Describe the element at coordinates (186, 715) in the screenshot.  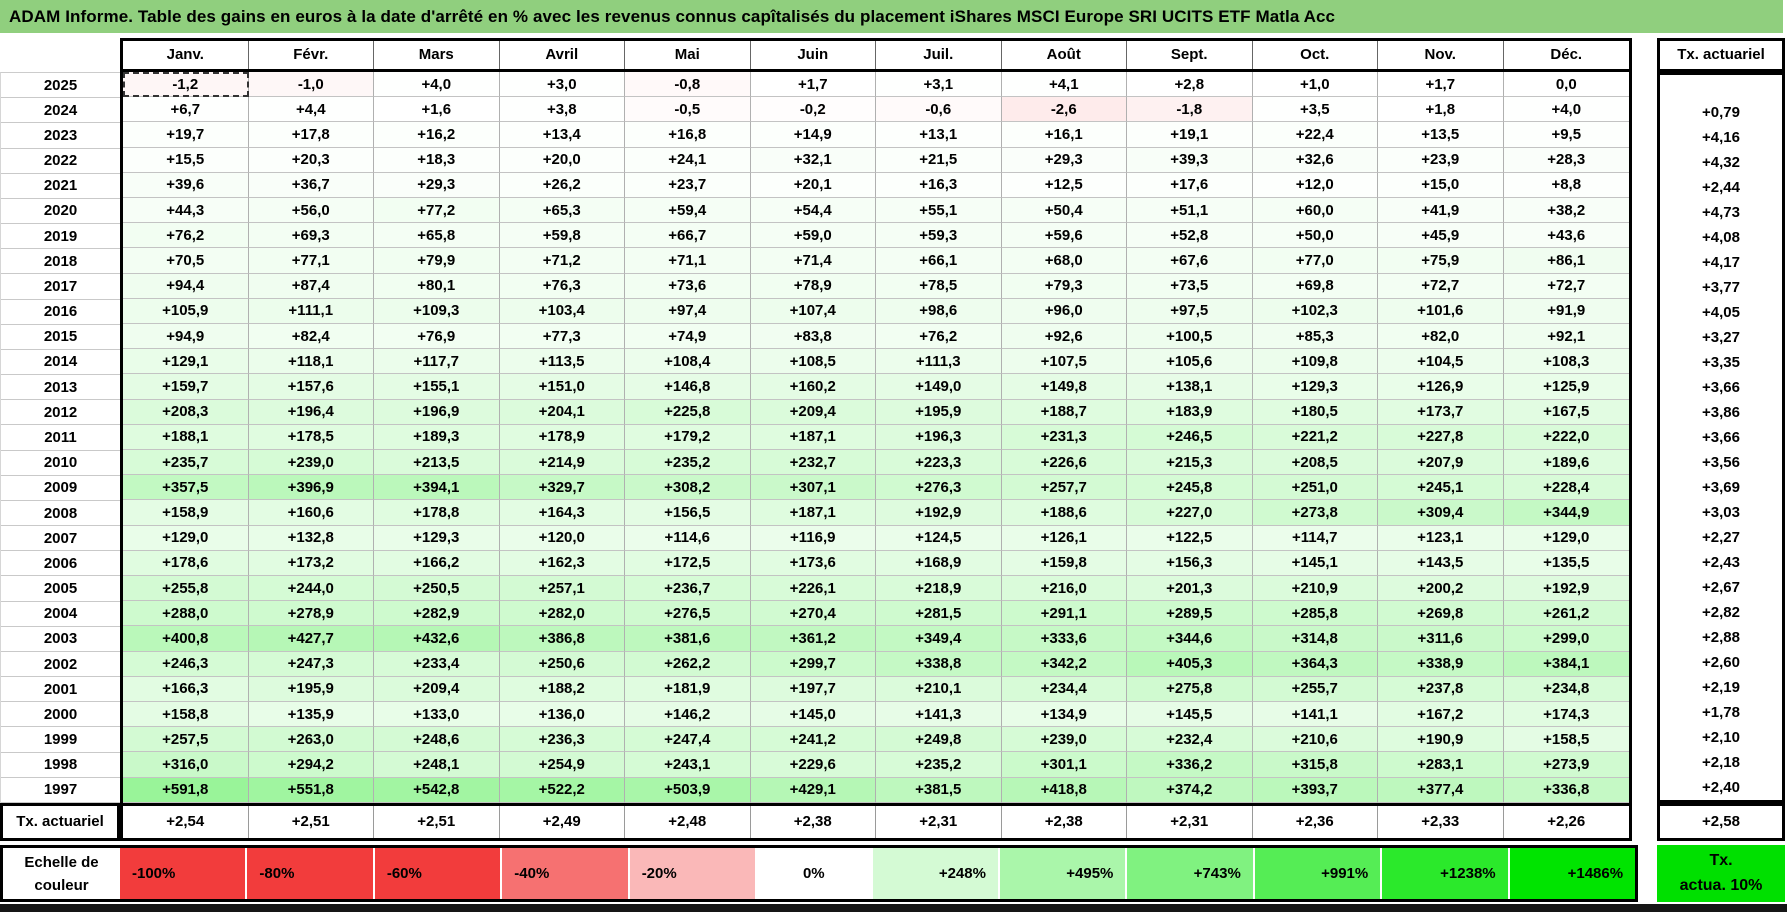
I see `data-cell: +158,8` at that location.